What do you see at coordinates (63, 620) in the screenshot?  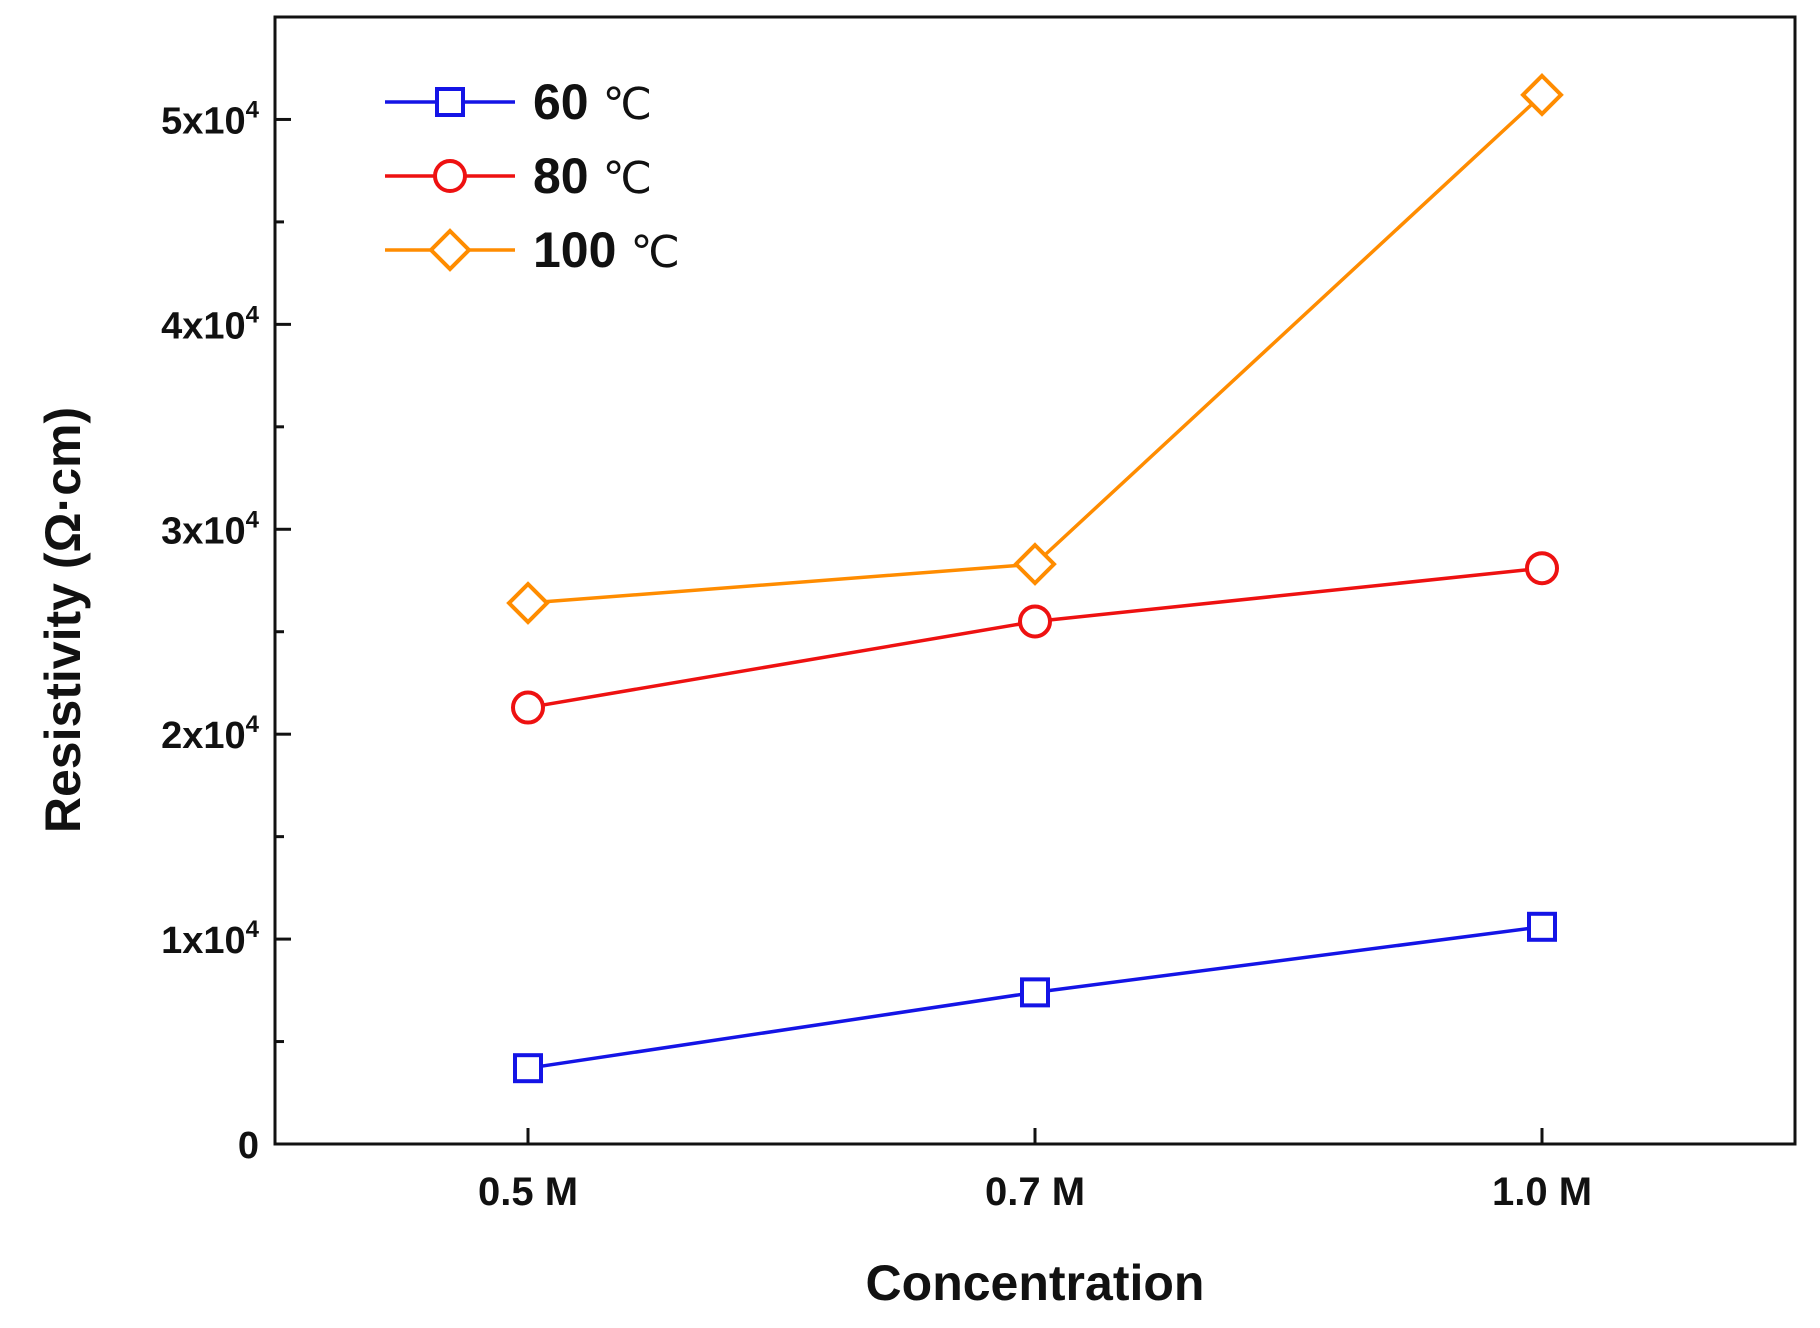 I see `y-axis-title: Resistivity (Ω·cm)` at bounding box center [63, 620].